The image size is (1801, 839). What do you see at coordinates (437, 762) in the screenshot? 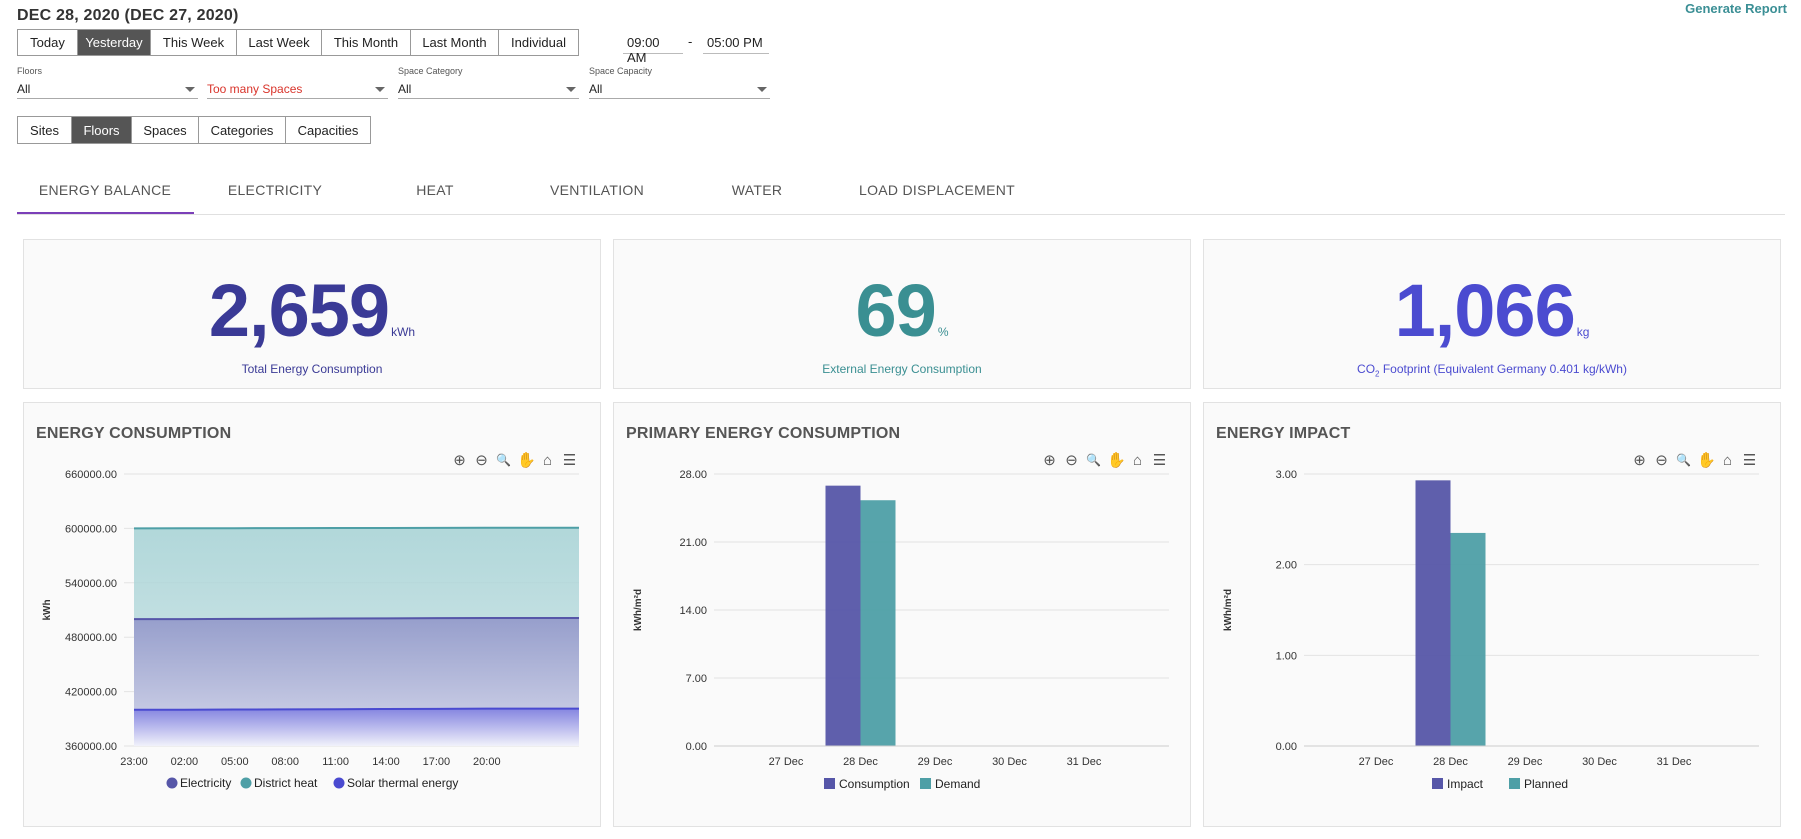
I see `x-tick-label: 17:00` at bounding box center [437, 762].